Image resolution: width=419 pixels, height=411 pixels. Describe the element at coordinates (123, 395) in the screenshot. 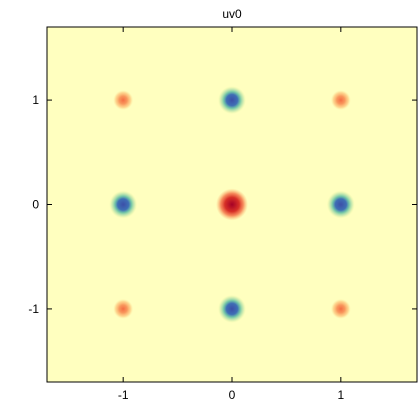

I see `x-tick-label: -1` at that location.